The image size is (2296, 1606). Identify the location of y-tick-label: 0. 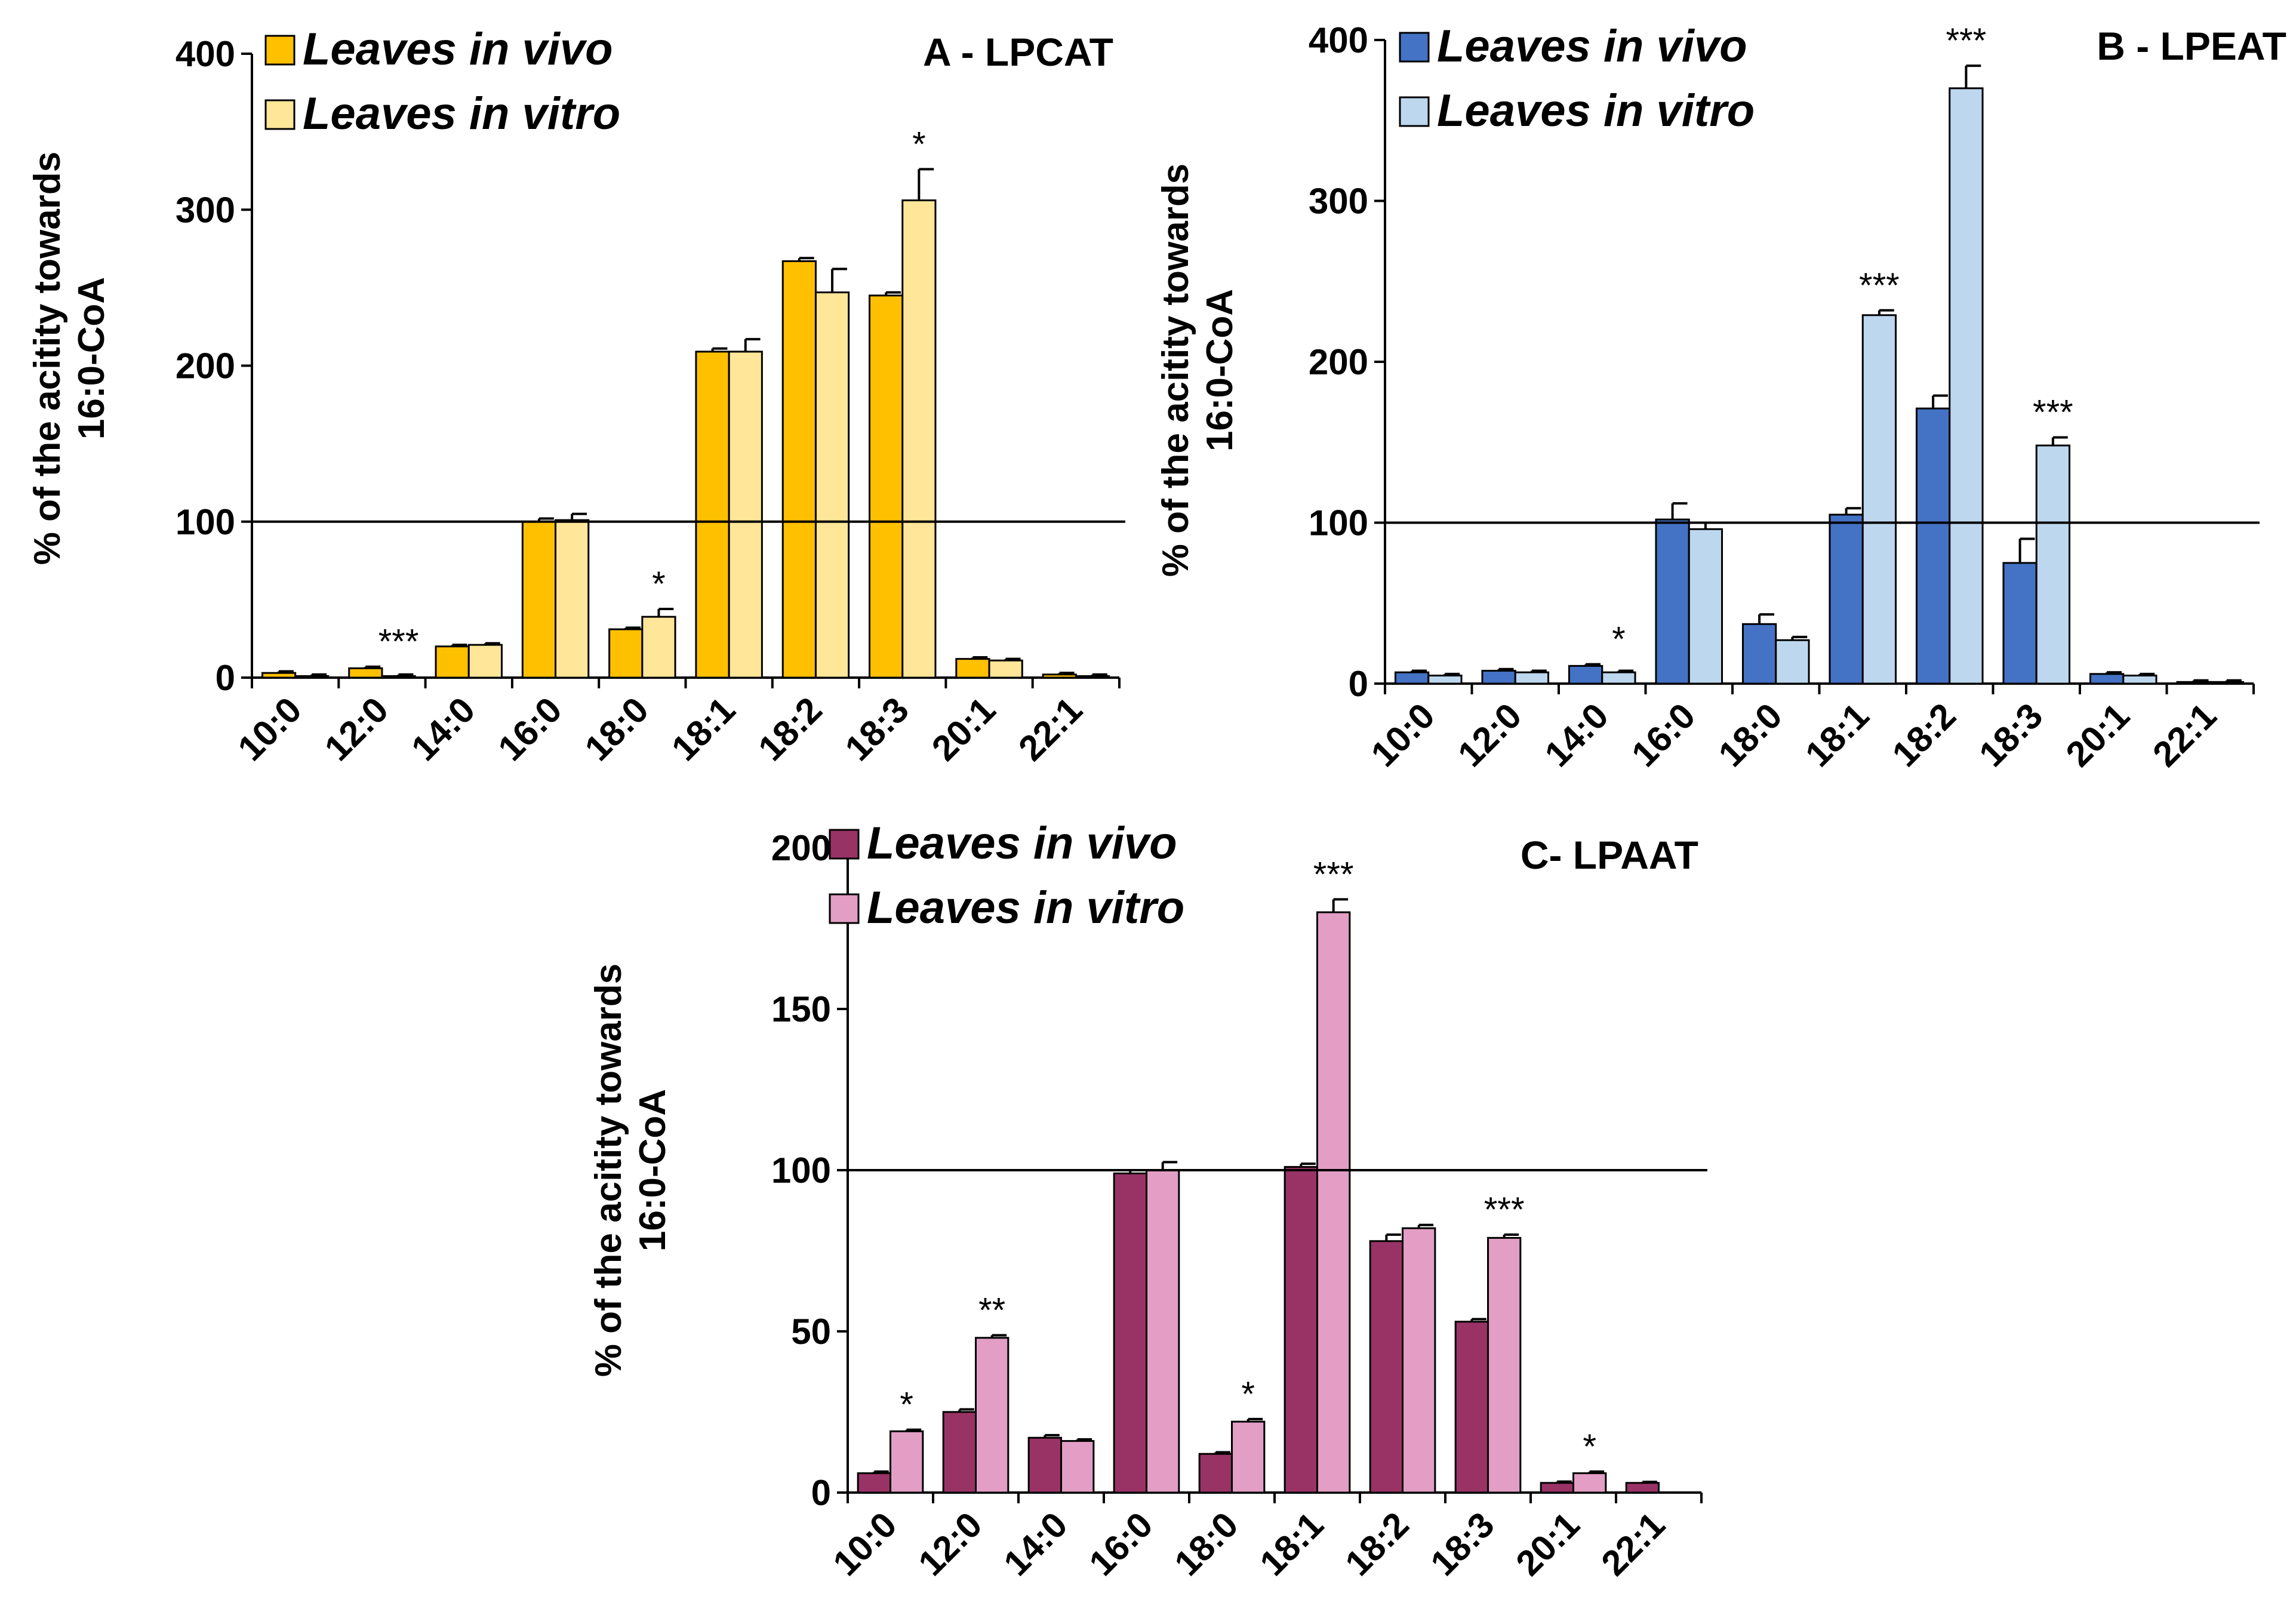
(225, 678).